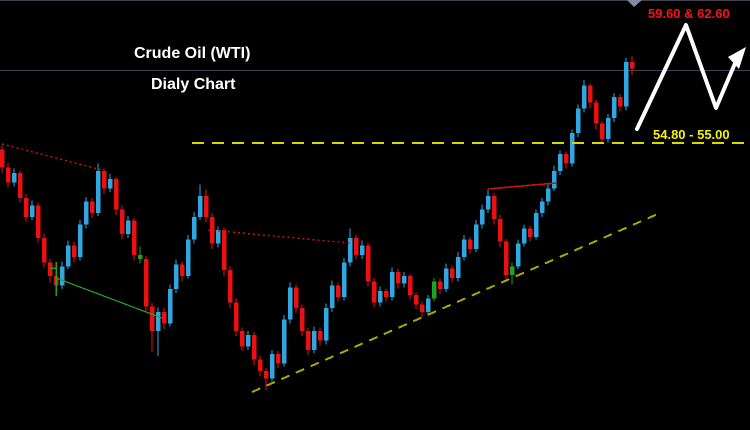 The width and height of the screenshot is (750, 430). Describe the element at coordinates (192, 53) in the screenshot. I see `chart-title: Crude Oil (WTI)` at that location.